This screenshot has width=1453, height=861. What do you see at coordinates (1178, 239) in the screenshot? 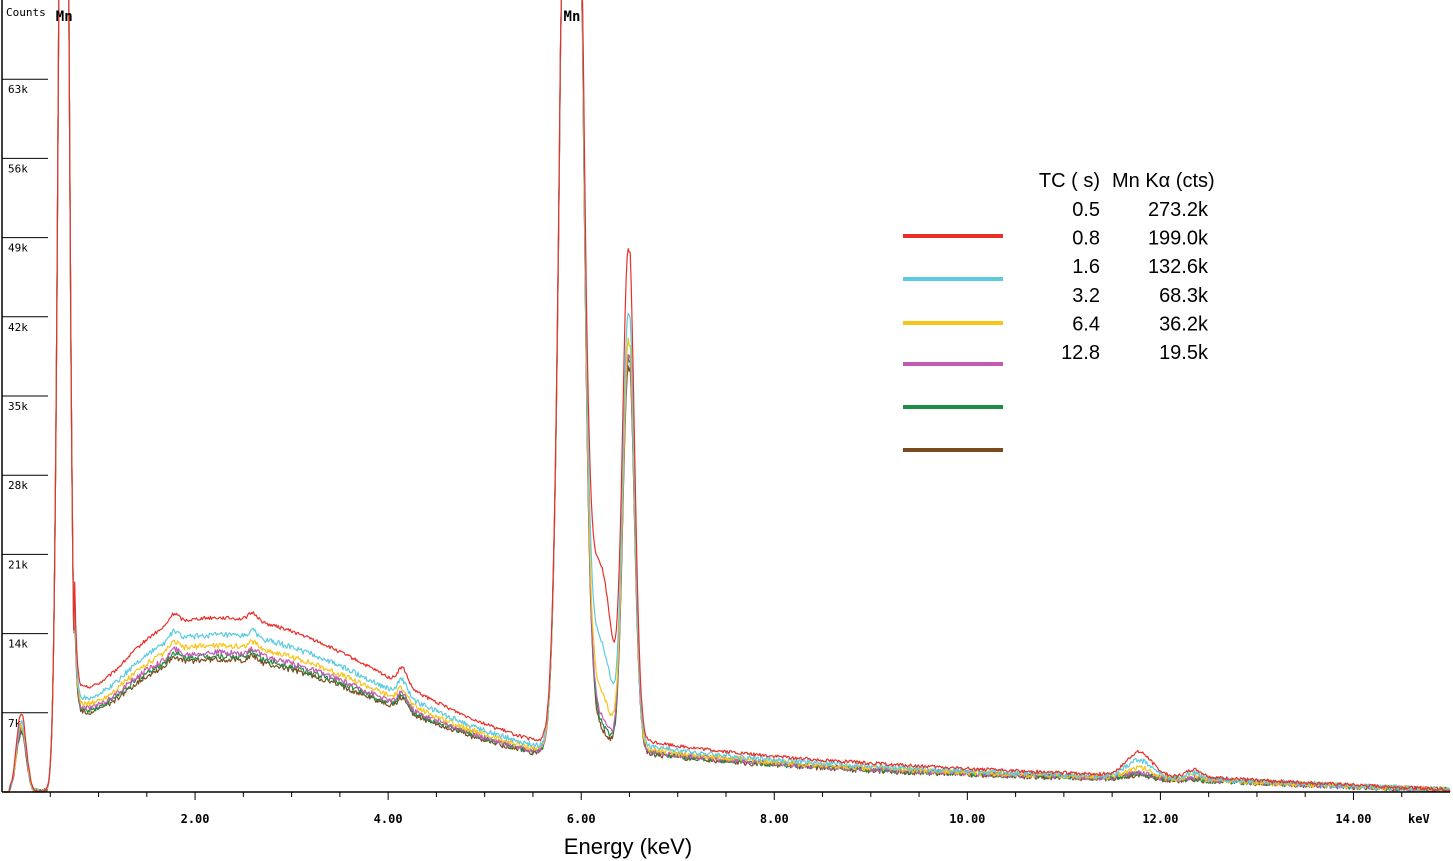
I see `legend-counts-value: 199.0k` at bounding box center [1178, 239].